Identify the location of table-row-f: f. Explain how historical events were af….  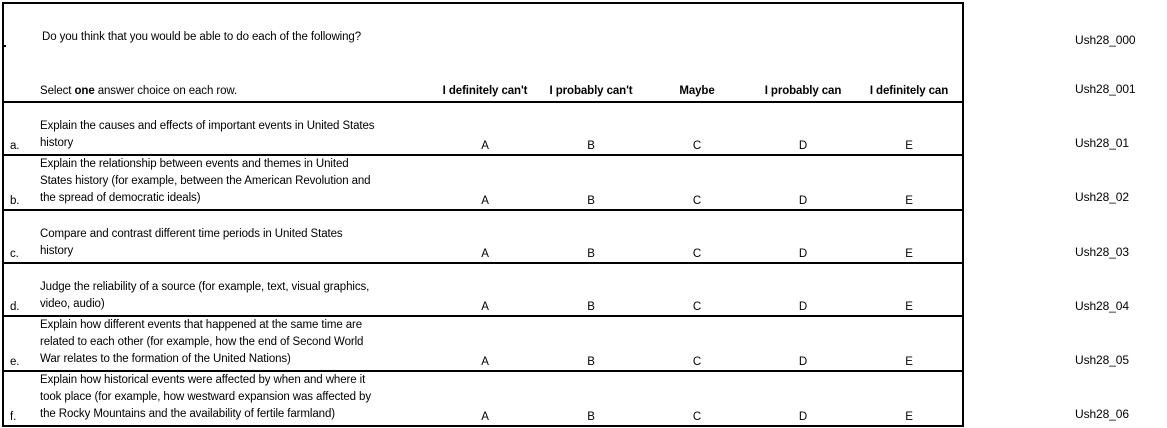
(483, 397).